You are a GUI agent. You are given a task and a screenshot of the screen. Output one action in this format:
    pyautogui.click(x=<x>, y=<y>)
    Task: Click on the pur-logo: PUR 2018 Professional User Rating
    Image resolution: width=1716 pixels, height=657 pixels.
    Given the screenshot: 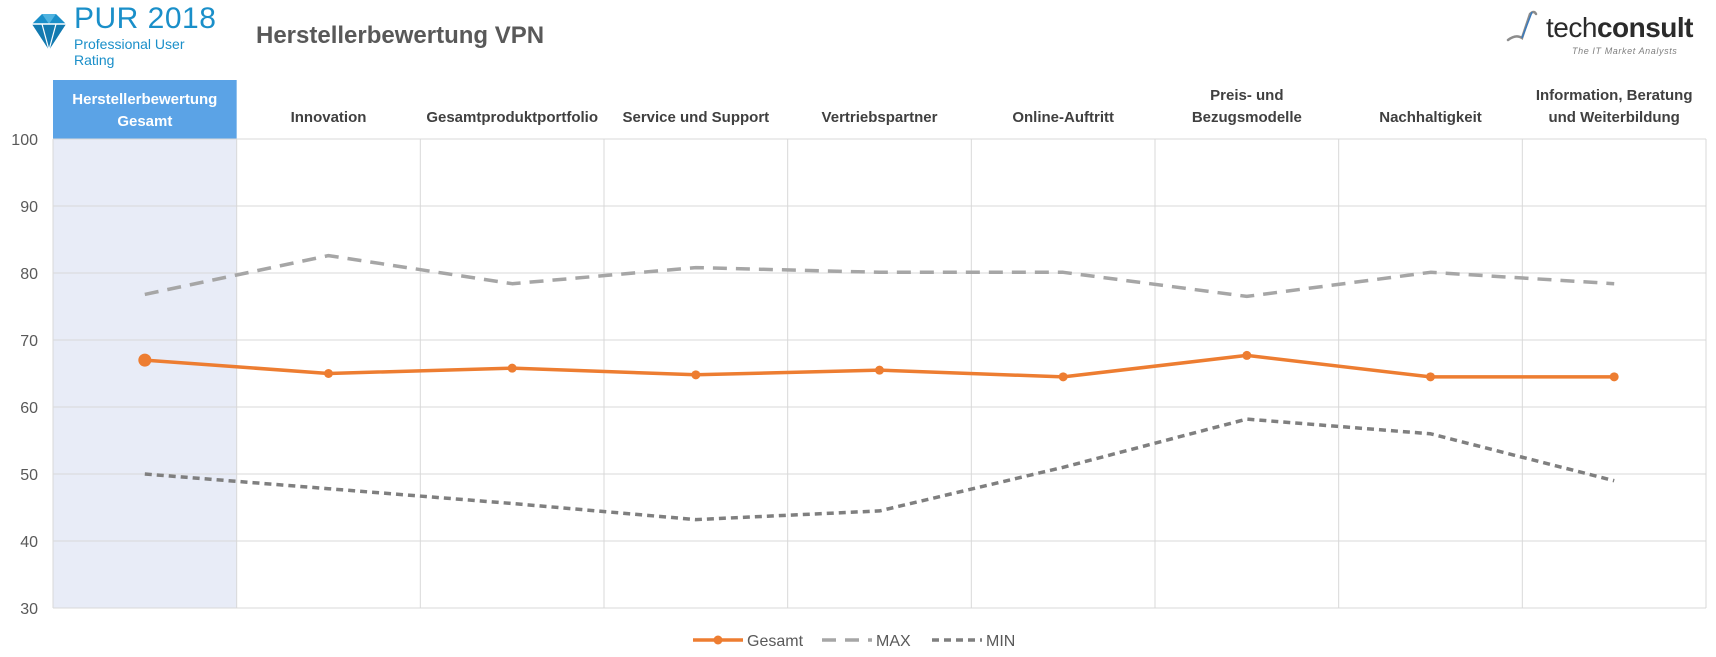 What is the action you would take?
    pyautogui.click(x=126, y=35)
    